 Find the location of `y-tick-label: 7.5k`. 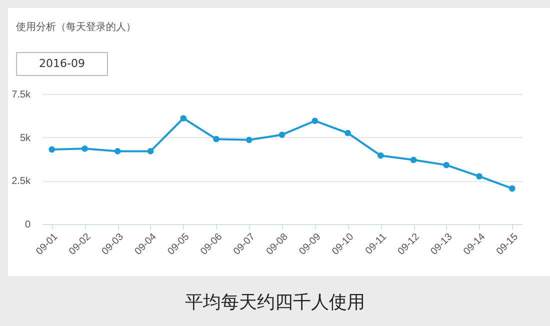

y-tick-label: 7.5k is located at coordinates (22, 95).